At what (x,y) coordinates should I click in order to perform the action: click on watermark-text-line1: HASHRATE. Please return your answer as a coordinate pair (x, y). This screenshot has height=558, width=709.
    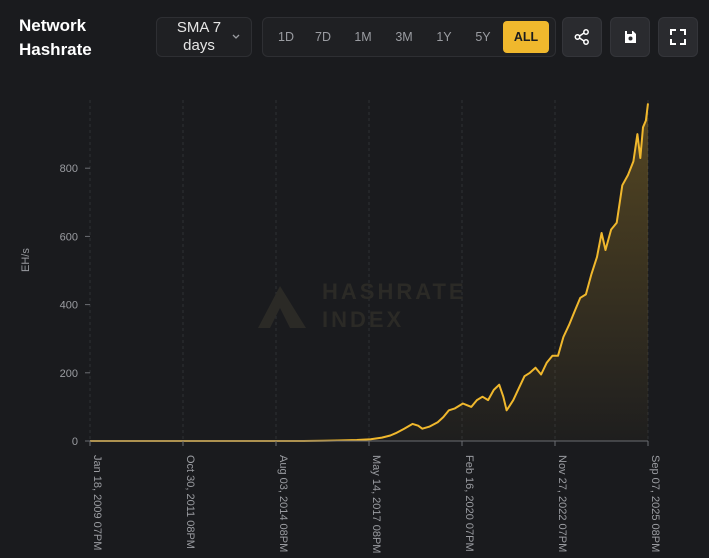
    Looking at the image, I should click on (394, 291).